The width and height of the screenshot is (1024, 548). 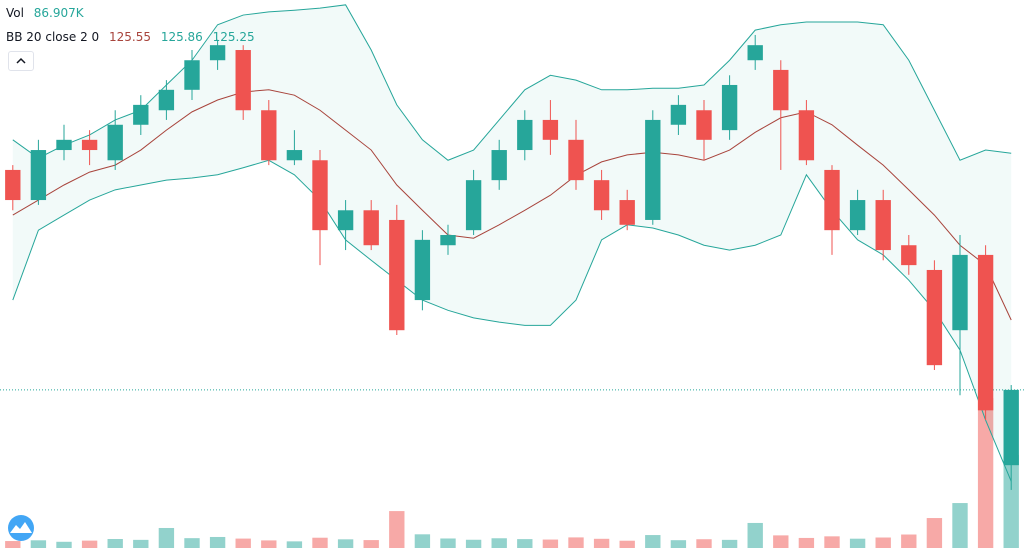 I want to click on collapse-button, so click(x=21, y=61).